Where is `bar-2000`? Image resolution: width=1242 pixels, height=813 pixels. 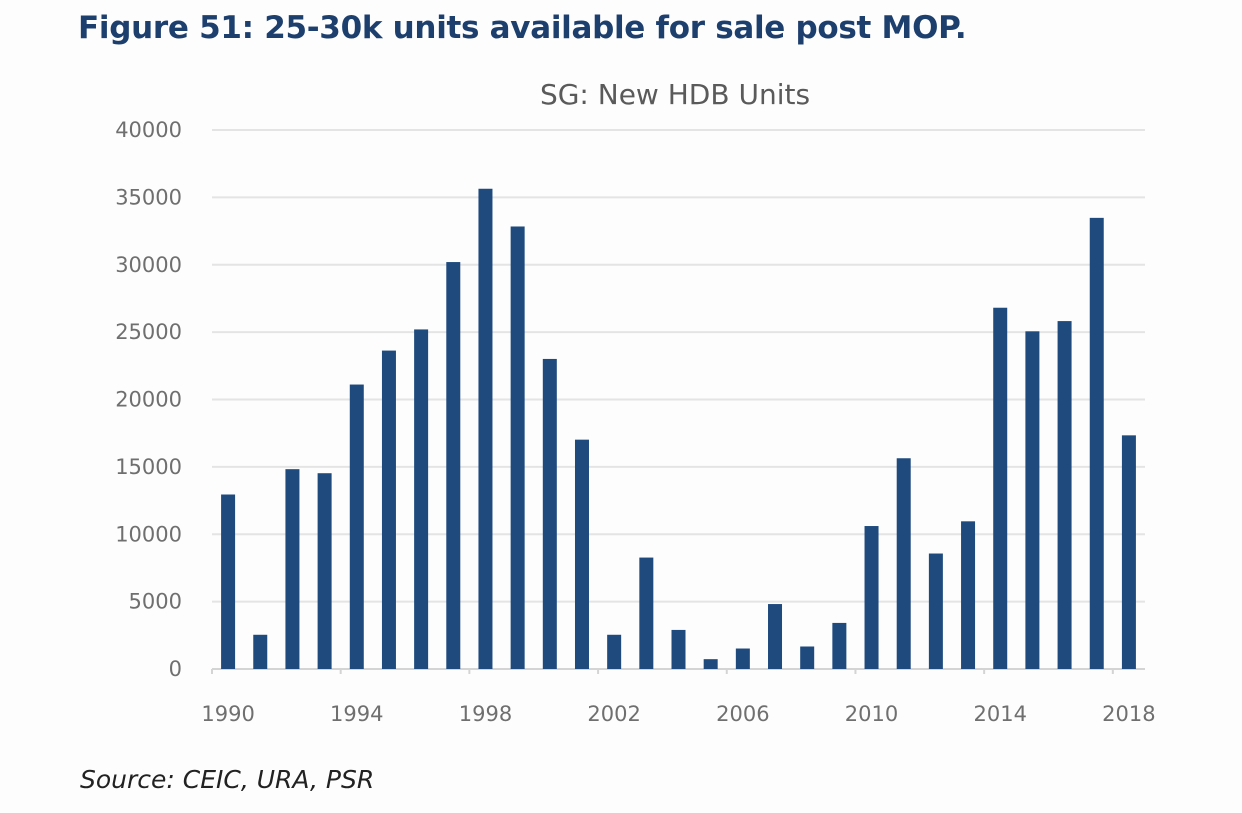 bar-2000 is located at coordinates (549, 513).